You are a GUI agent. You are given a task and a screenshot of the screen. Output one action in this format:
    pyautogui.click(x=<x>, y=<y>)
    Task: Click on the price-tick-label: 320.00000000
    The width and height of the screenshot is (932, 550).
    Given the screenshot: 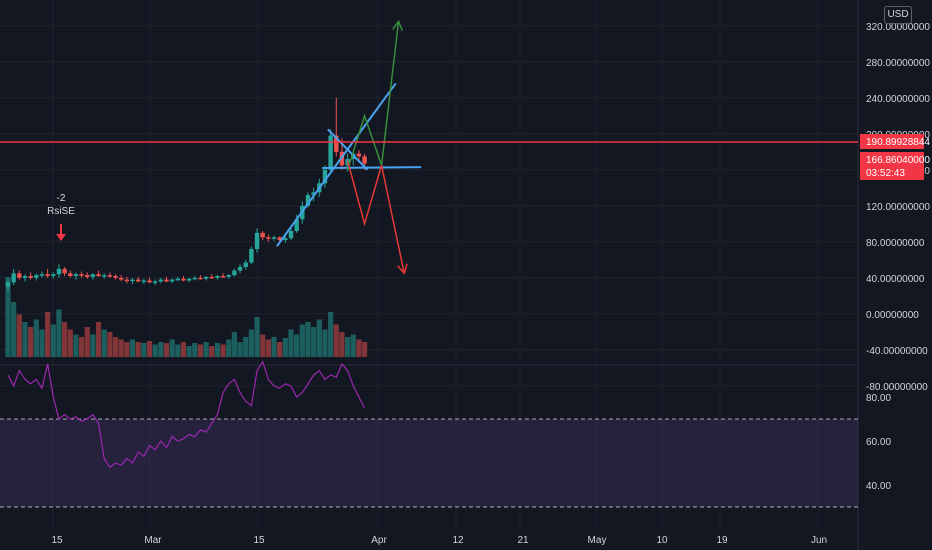 What is the action you would take?
    pyautogui.click(x=898, y=27)
    